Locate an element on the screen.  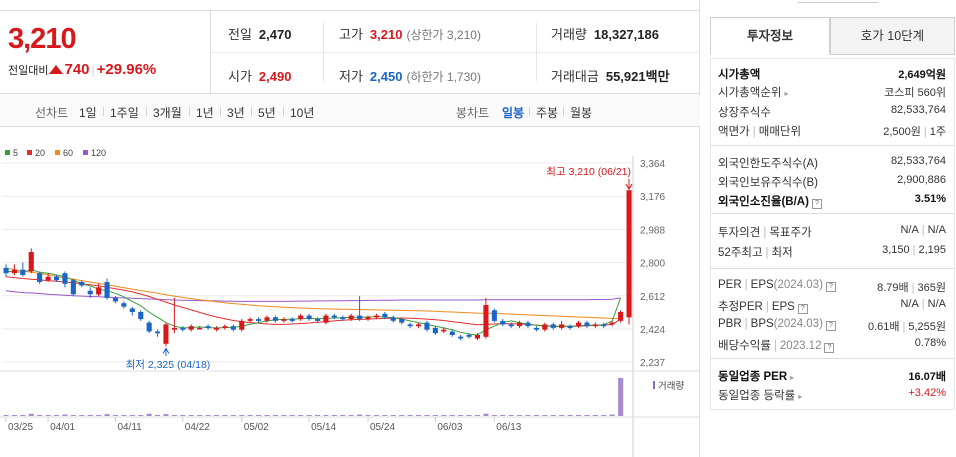
x-tick-label: 05/24 is located at coordinates (382, 427).